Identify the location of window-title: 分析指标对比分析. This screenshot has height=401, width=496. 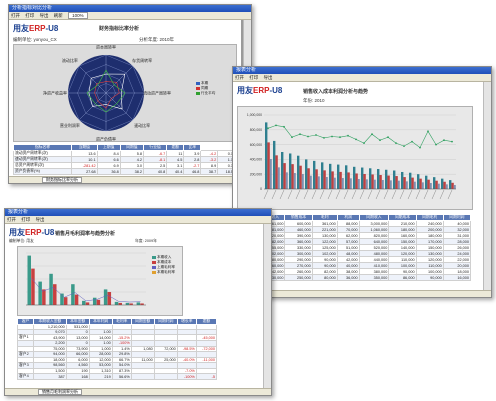
(32, 8).